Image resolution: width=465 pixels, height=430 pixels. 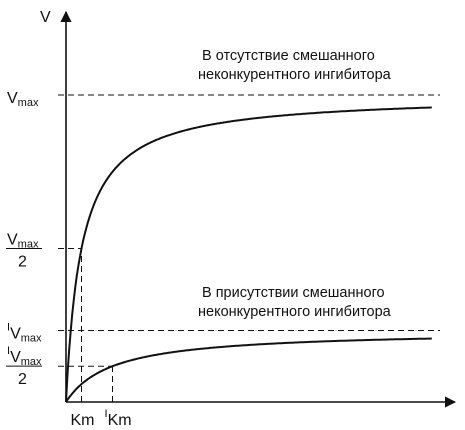 I want to click on y-tick-label: Vmax, so click(x=23, y=99).